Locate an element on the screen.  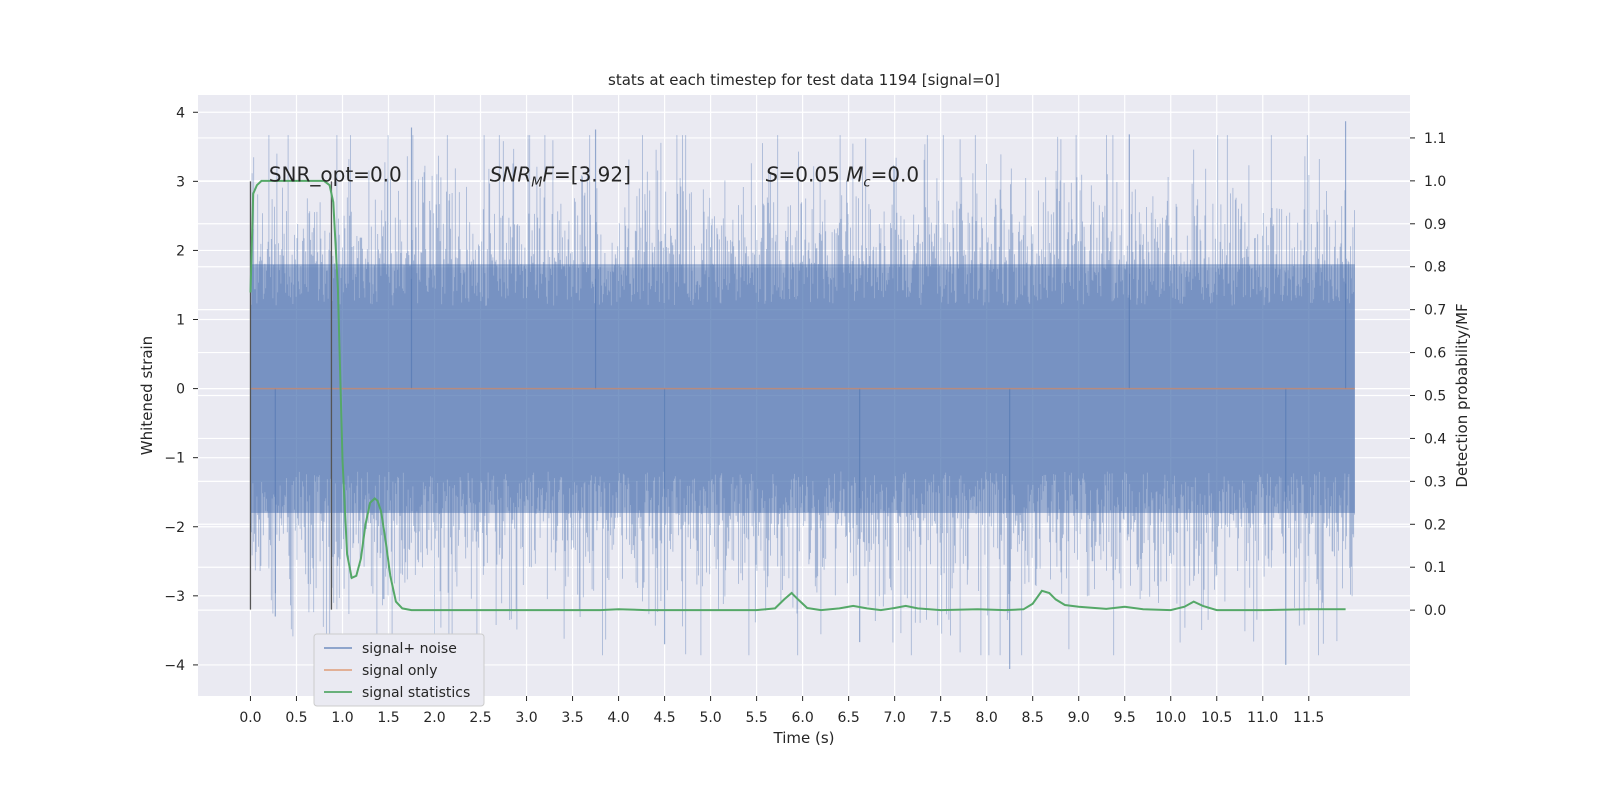
legend-label: signal only is located at coordinates (399, 671).